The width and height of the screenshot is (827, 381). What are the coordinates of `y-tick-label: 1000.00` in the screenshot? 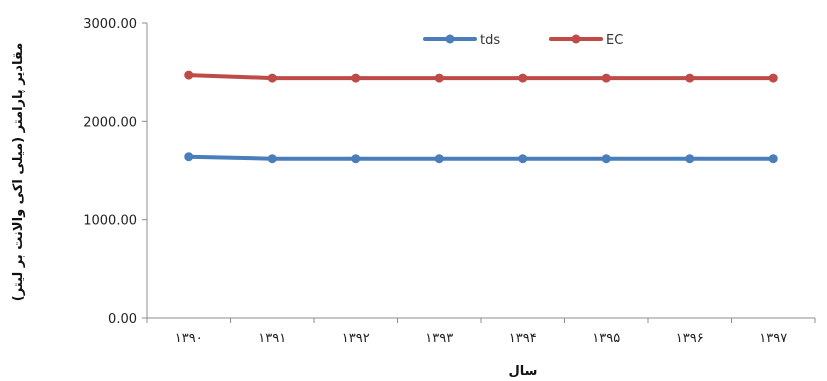 It's located at (110, 221).